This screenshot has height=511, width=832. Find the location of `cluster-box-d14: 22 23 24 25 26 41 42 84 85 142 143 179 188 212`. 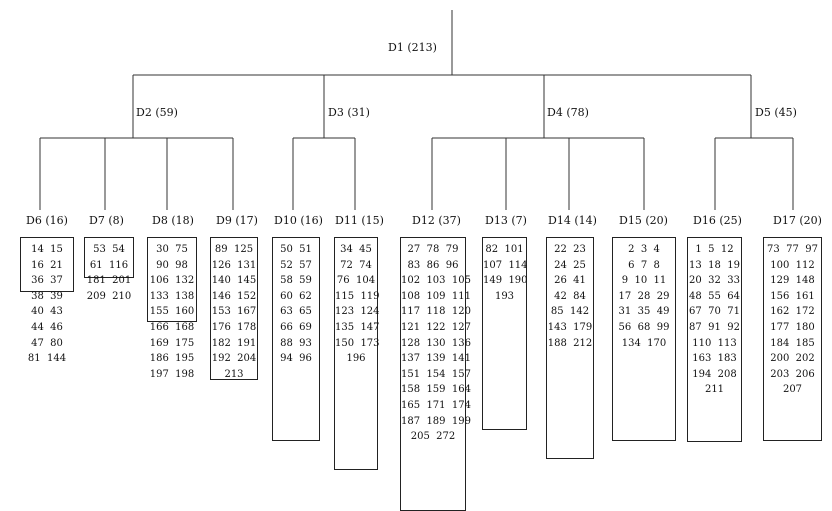

cluster-box-d14: 22 23 24 25 26 41 42 84 85 142 143 179 188 212 is located at coordinates (570, 348).